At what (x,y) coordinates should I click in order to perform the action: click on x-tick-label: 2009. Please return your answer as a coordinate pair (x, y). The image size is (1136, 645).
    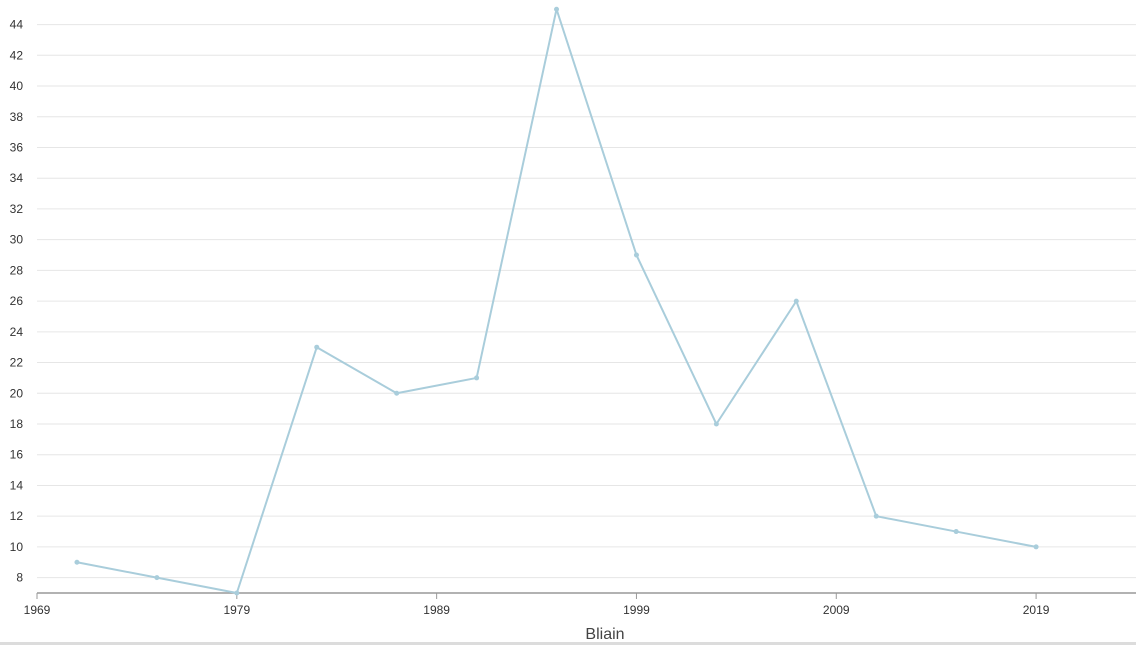
    Looking at the image, I should click on (836, 610).